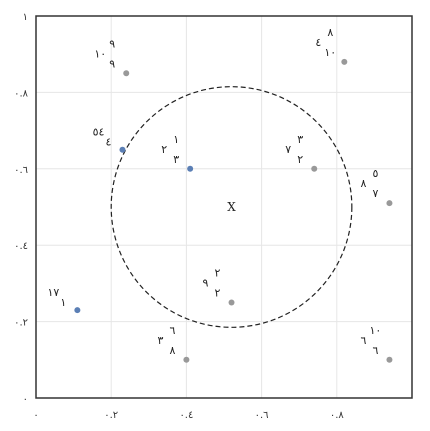 The image size is (430, 431). I want to click on y-tick-label: ١, so click(25, 17).